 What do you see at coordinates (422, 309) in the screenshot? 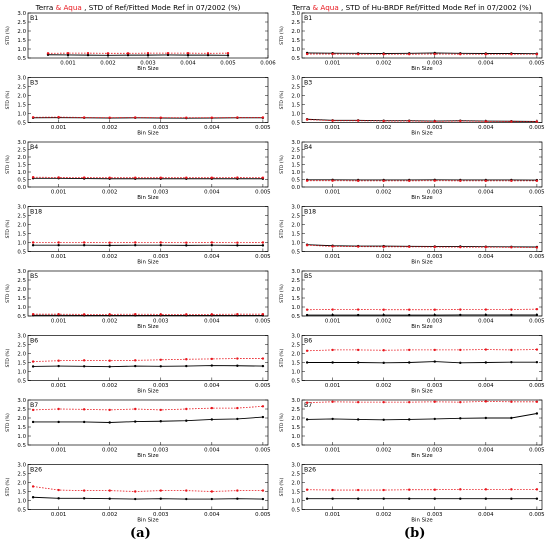
I see `series-line-aqua` at bounding box center [422, 309].